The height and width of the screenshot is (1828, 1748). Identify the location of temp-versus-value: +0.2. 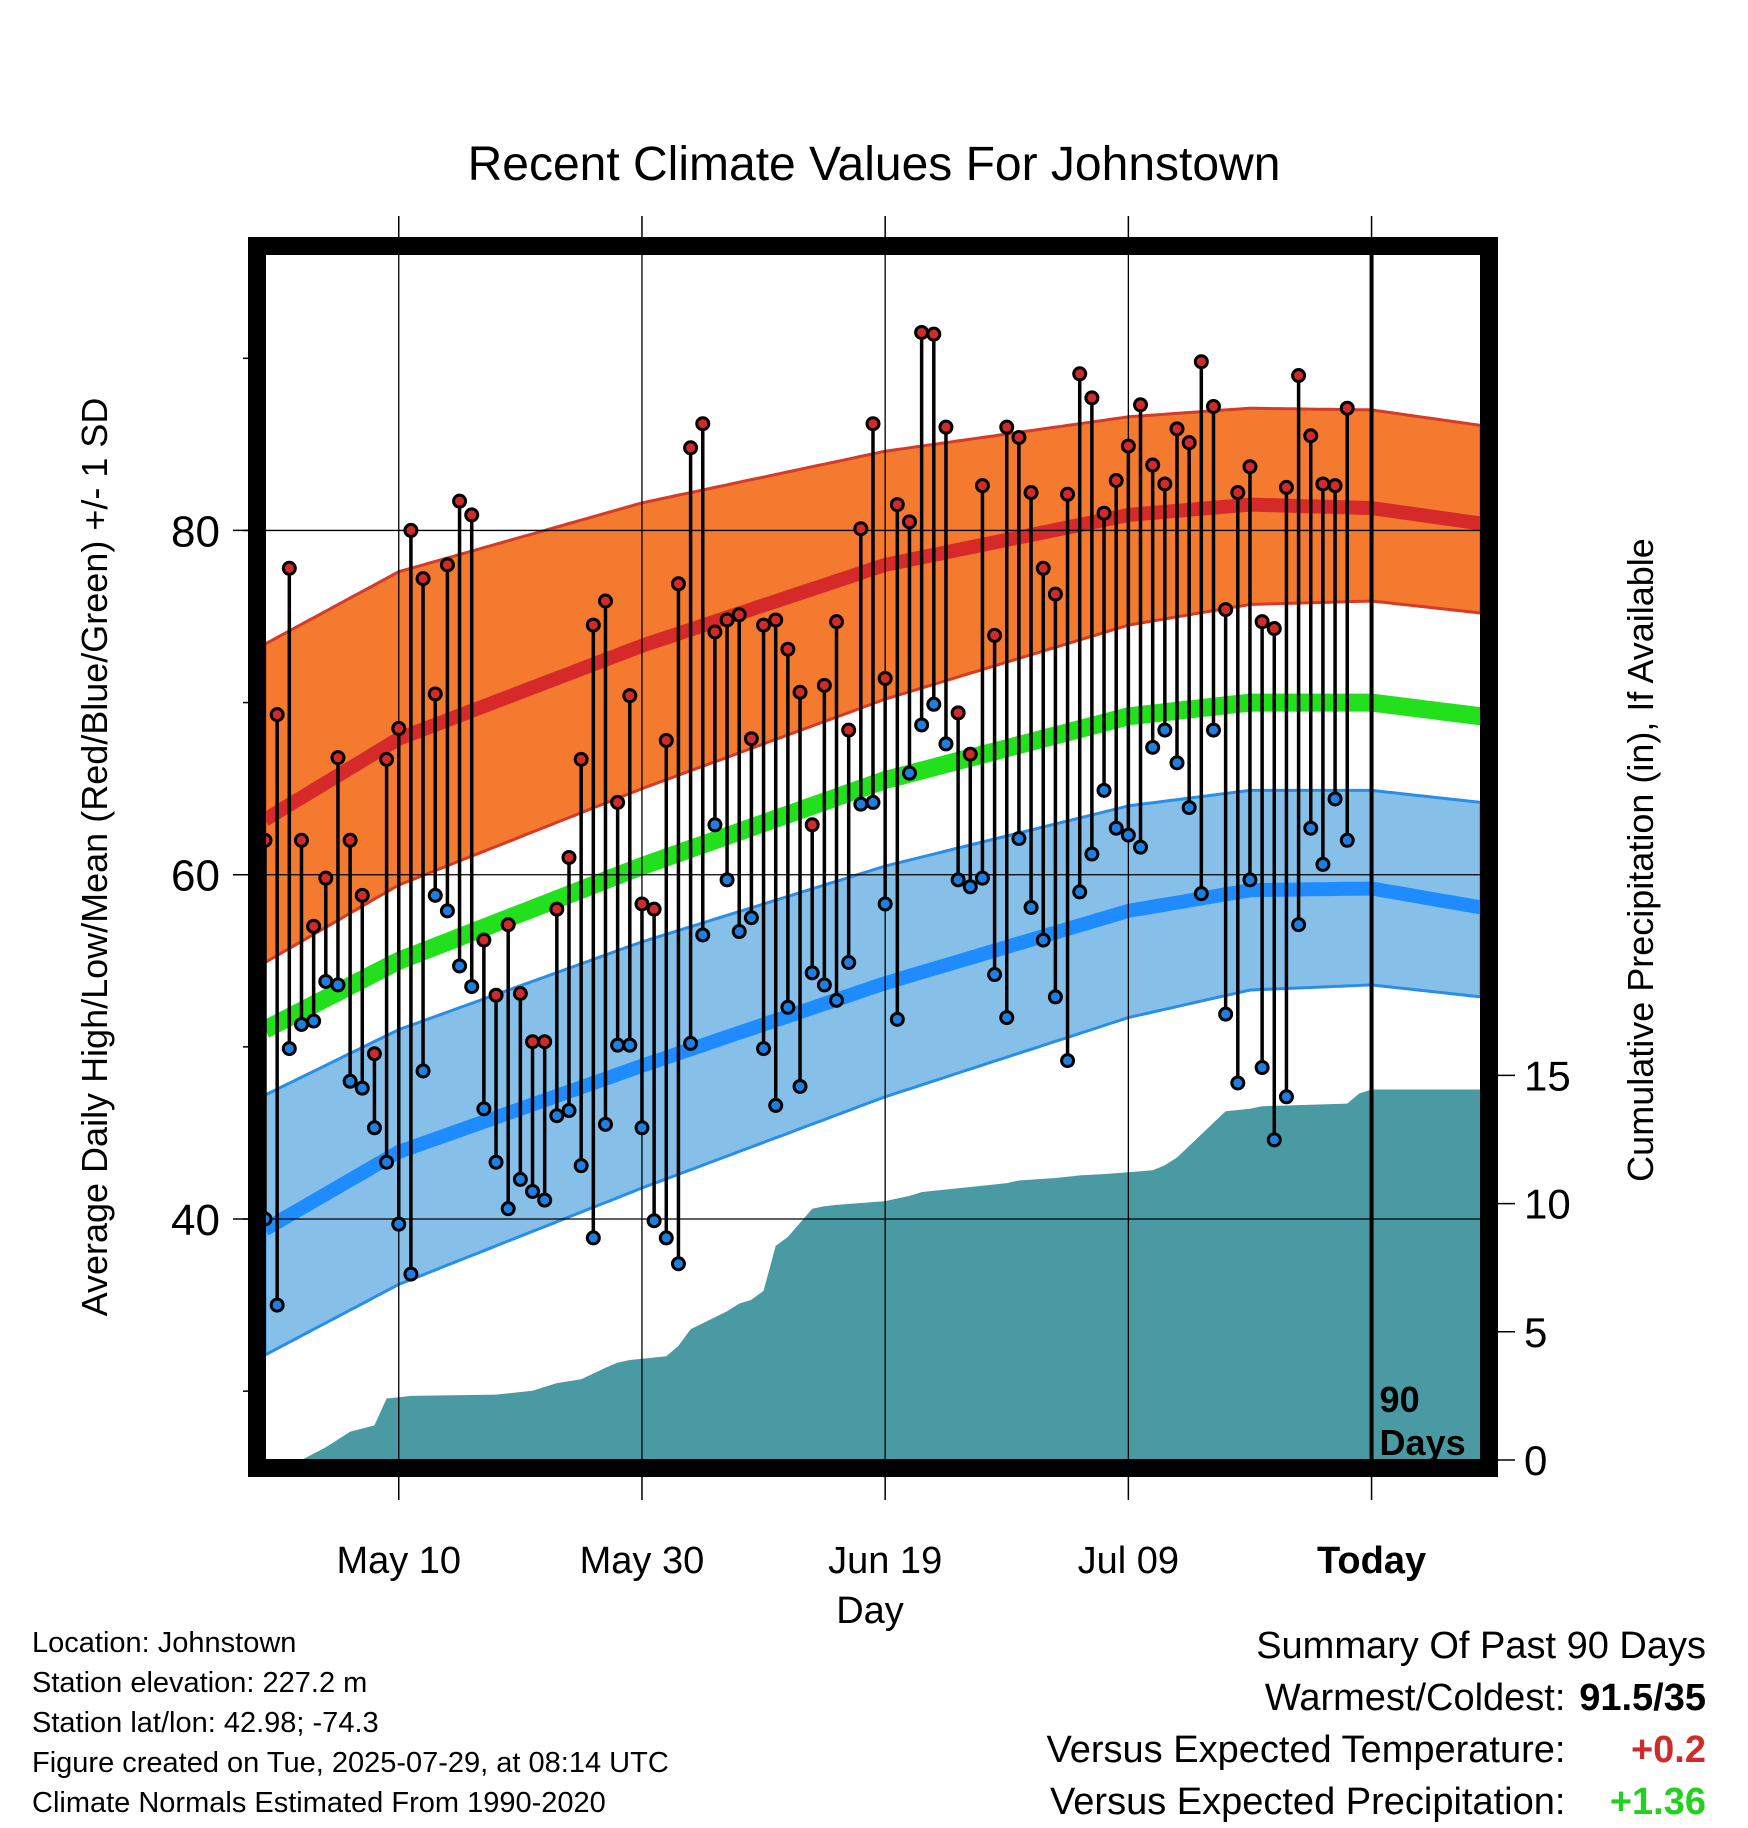
(1668, 1750).